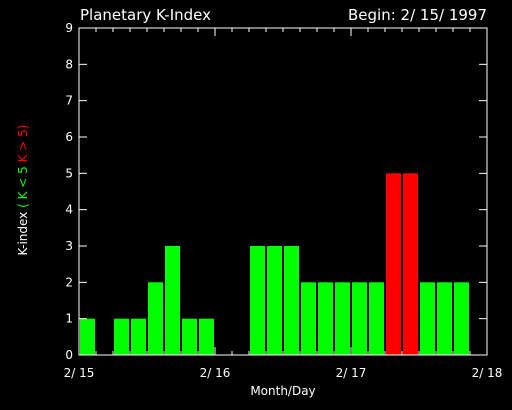  What do you see at coordinates (69, 246) in the screenshot?
I see `y-tick-label: 3` at bounding box center [69, 246].